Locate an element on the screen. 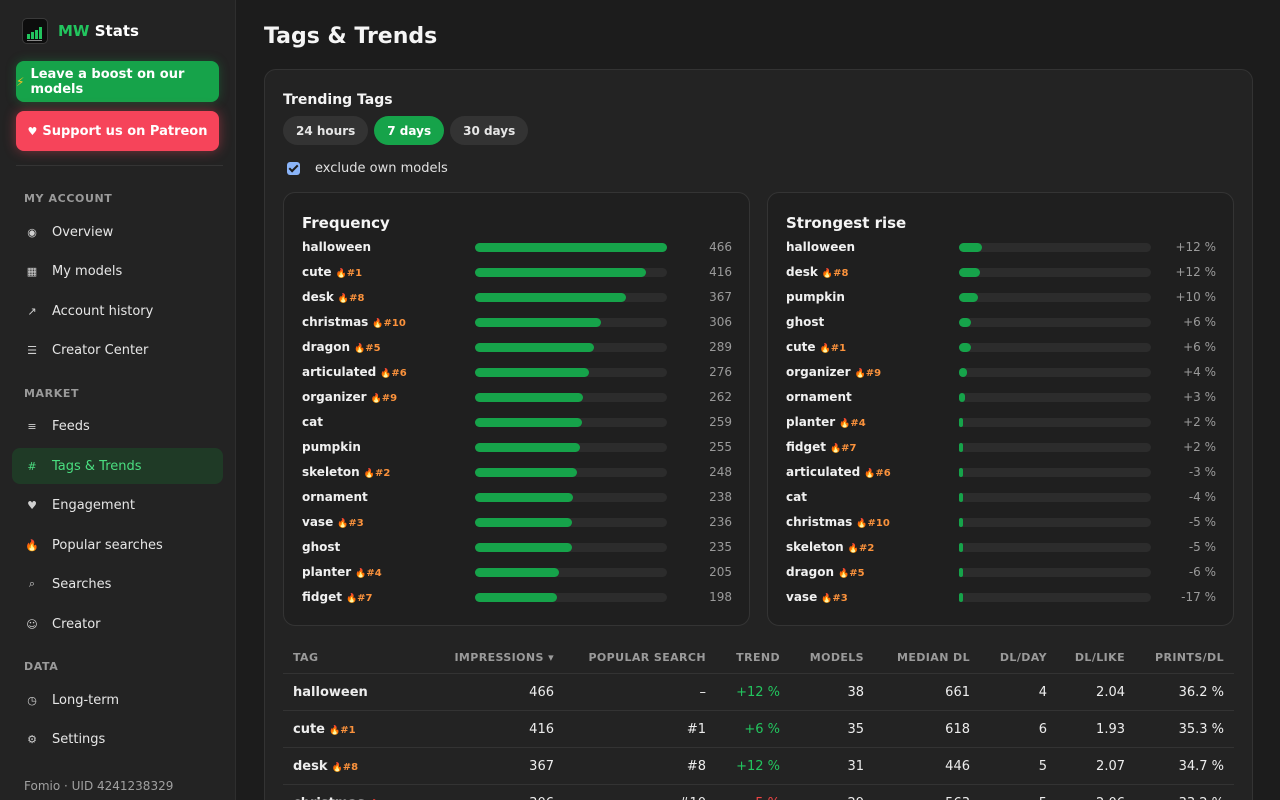 The width and height of the screenshot is (1280, 800). frequency-row: ornament 238 is located at coordinates (517, 501).